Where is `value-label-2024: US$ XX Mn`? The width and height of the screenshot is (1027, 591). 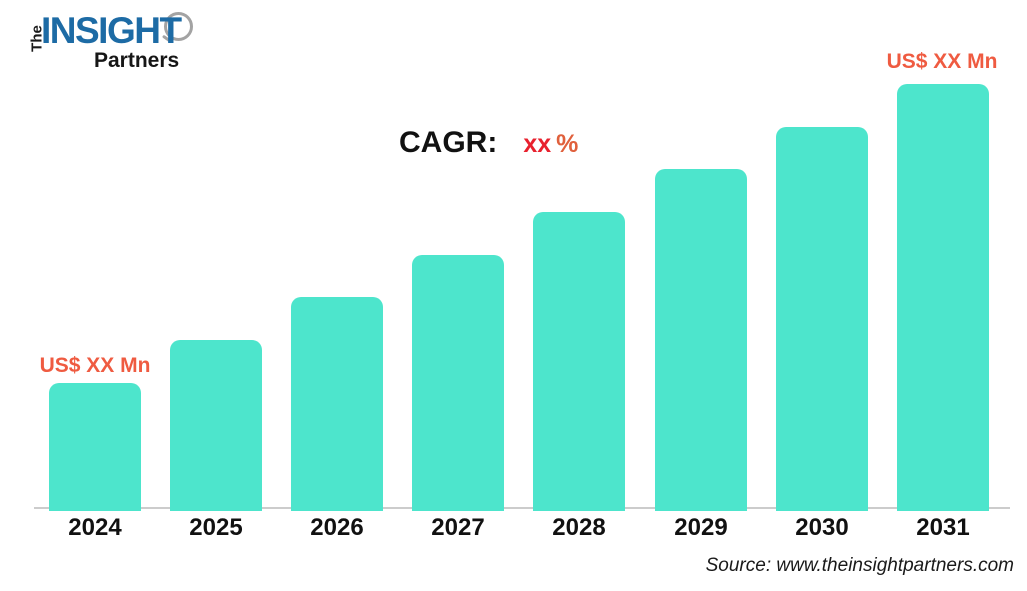 value-label-2024: US$ XX Mn is located at coordinates (95, 365).